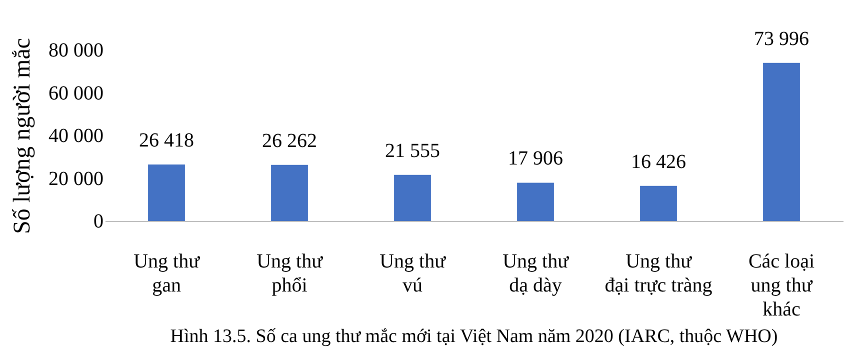 This screenshot has width=863, height=350. I want to click on x-tick-label: Ung thư gan, so click(167, 273).